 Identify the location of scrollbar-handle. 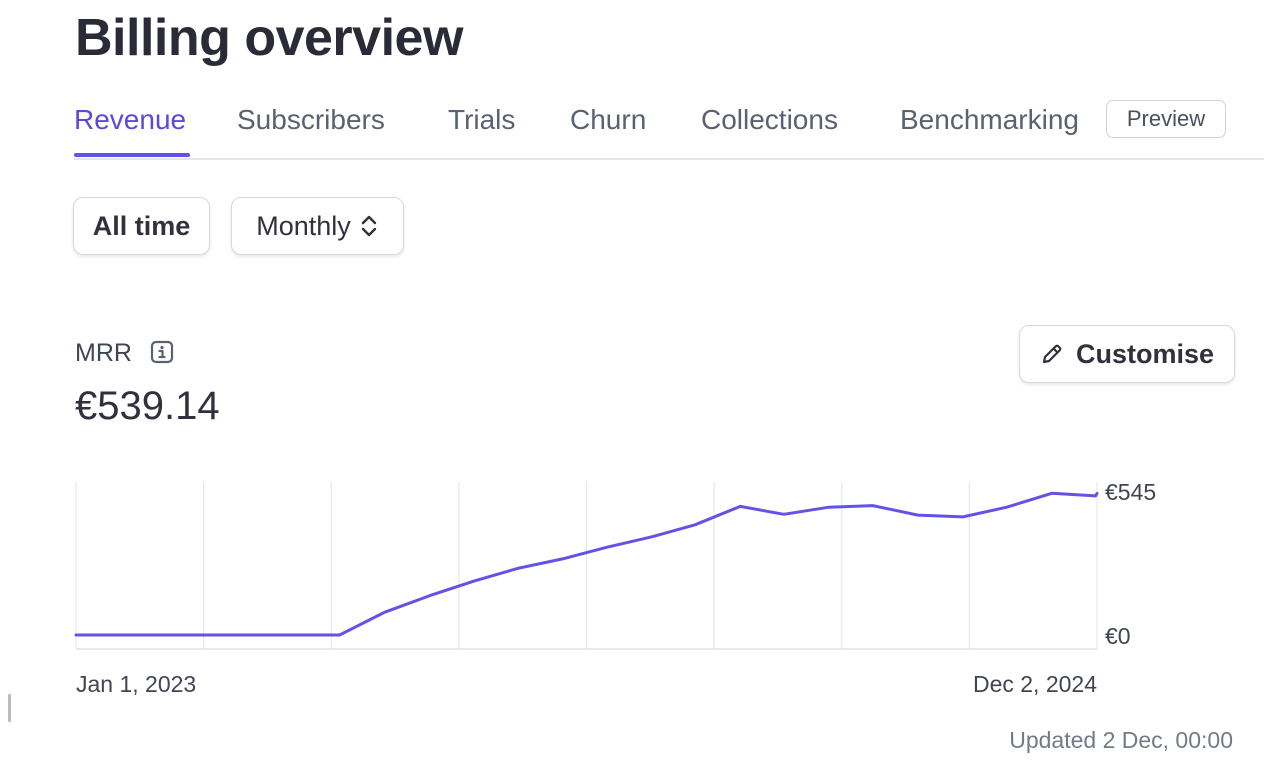
(9, 708).